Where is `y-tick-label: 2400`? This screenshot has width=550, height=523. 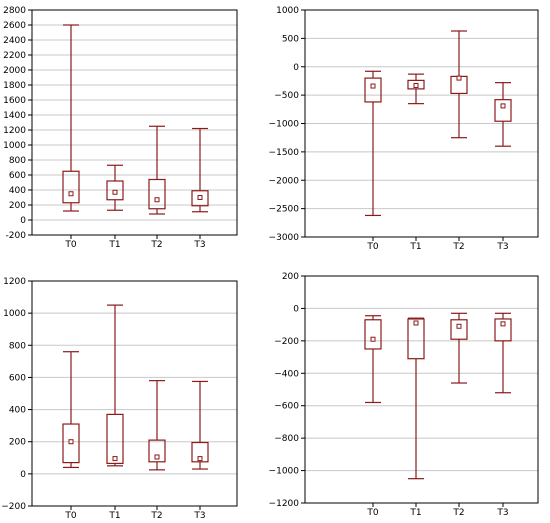 y-tick-label: 2400 is located at coordinates (14, 41).